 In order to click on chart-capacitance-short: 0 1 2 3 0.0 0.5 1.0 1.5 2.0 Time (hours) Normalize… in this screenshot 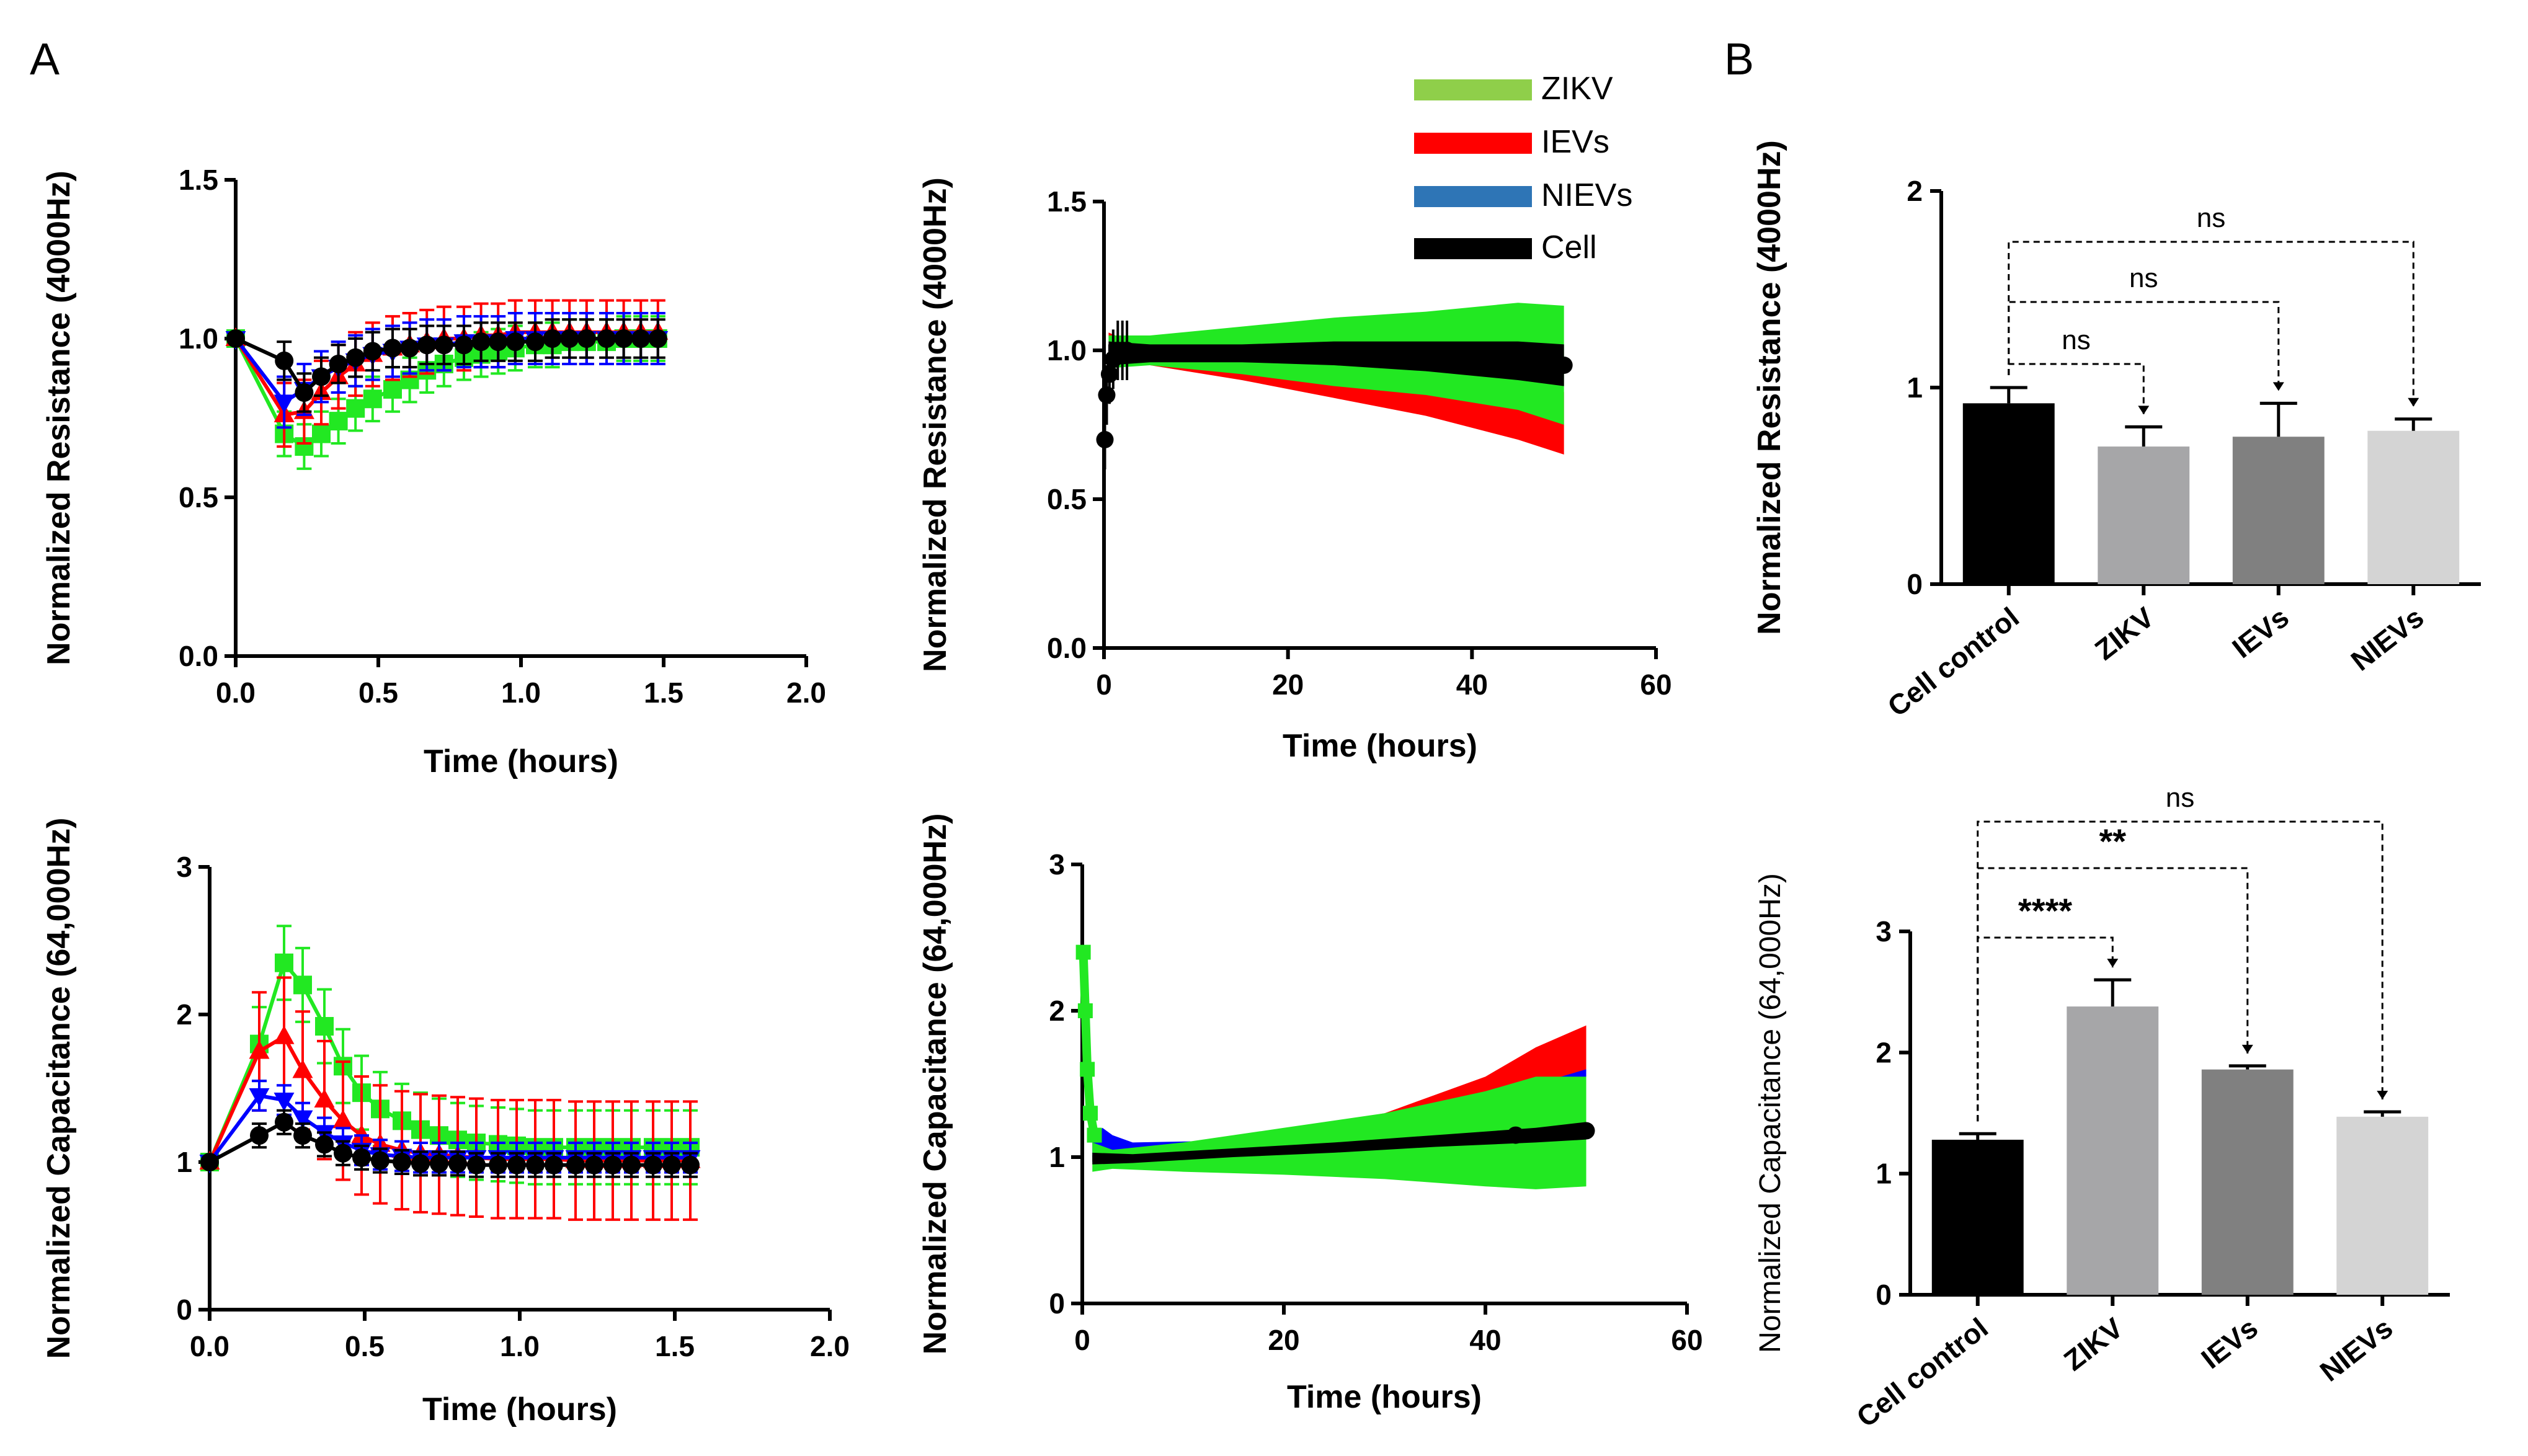, I will do `click(445, 1122)`.